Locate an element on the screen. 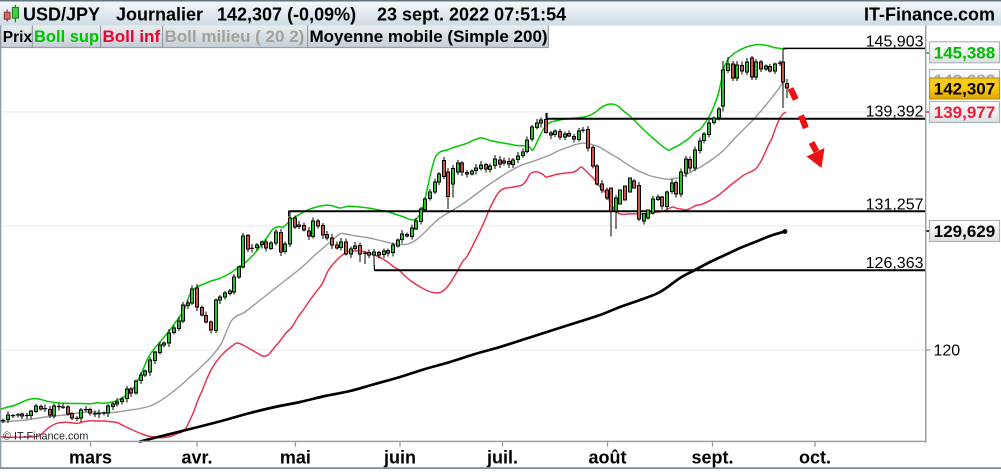  svg-text: 139,392 is located at coordinates (895, 112).